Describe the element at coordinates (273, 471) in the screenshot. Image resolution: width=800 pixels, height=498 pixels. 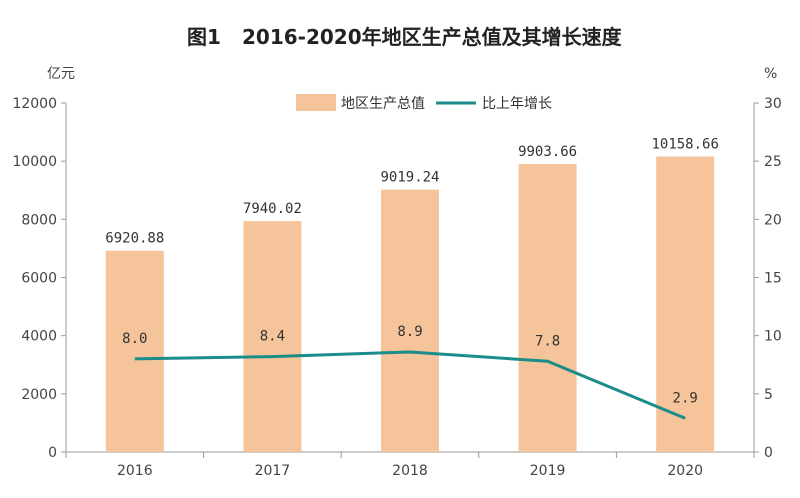
I see `x-tick-label: 2017` at that location.